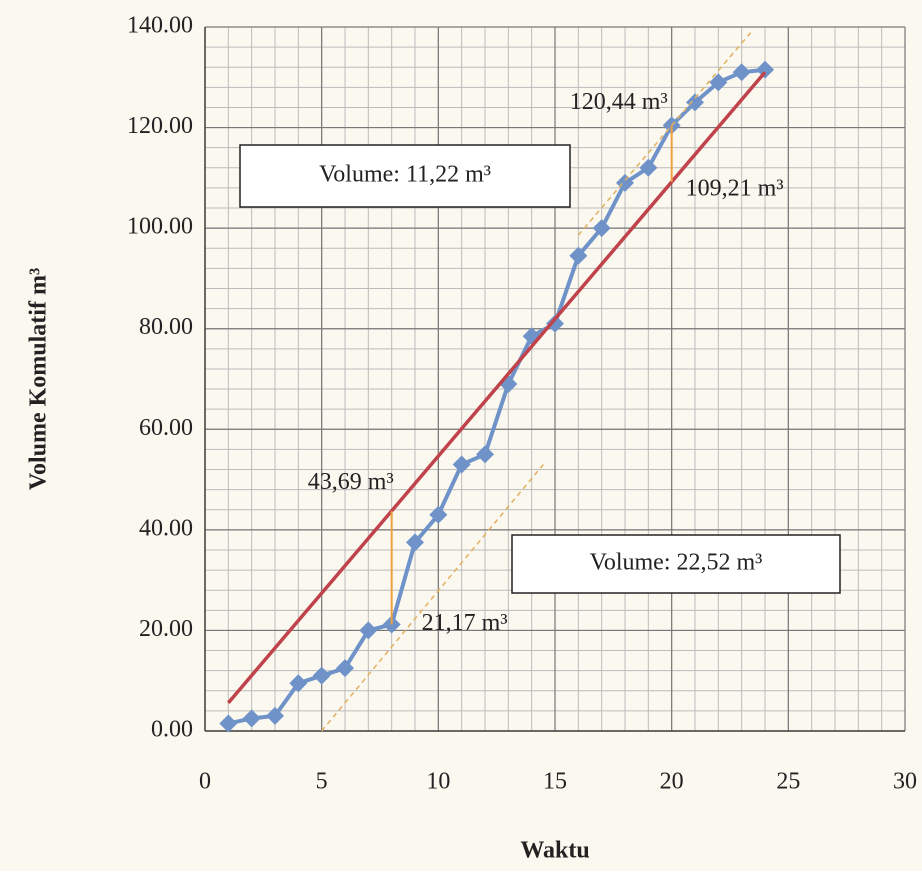 Image resolution: width=922 pixels, height=876 pixels. Describe the element at coordinates (351, 482) in the screenshot. I see `annotation: 43,69 m³` at that location.